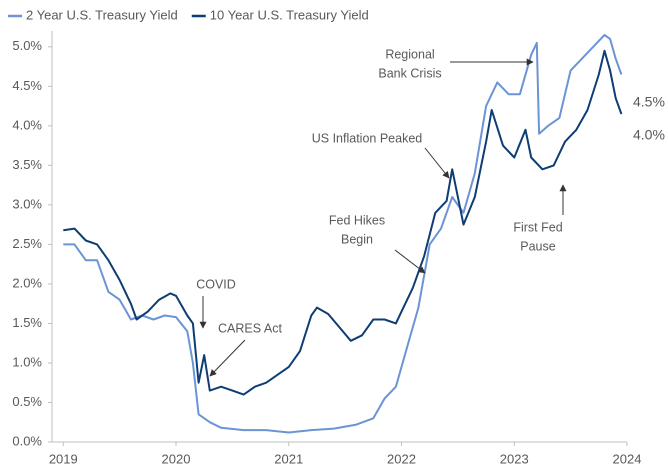  I want to click on x-tick-label: 2024, so click(627, 458).